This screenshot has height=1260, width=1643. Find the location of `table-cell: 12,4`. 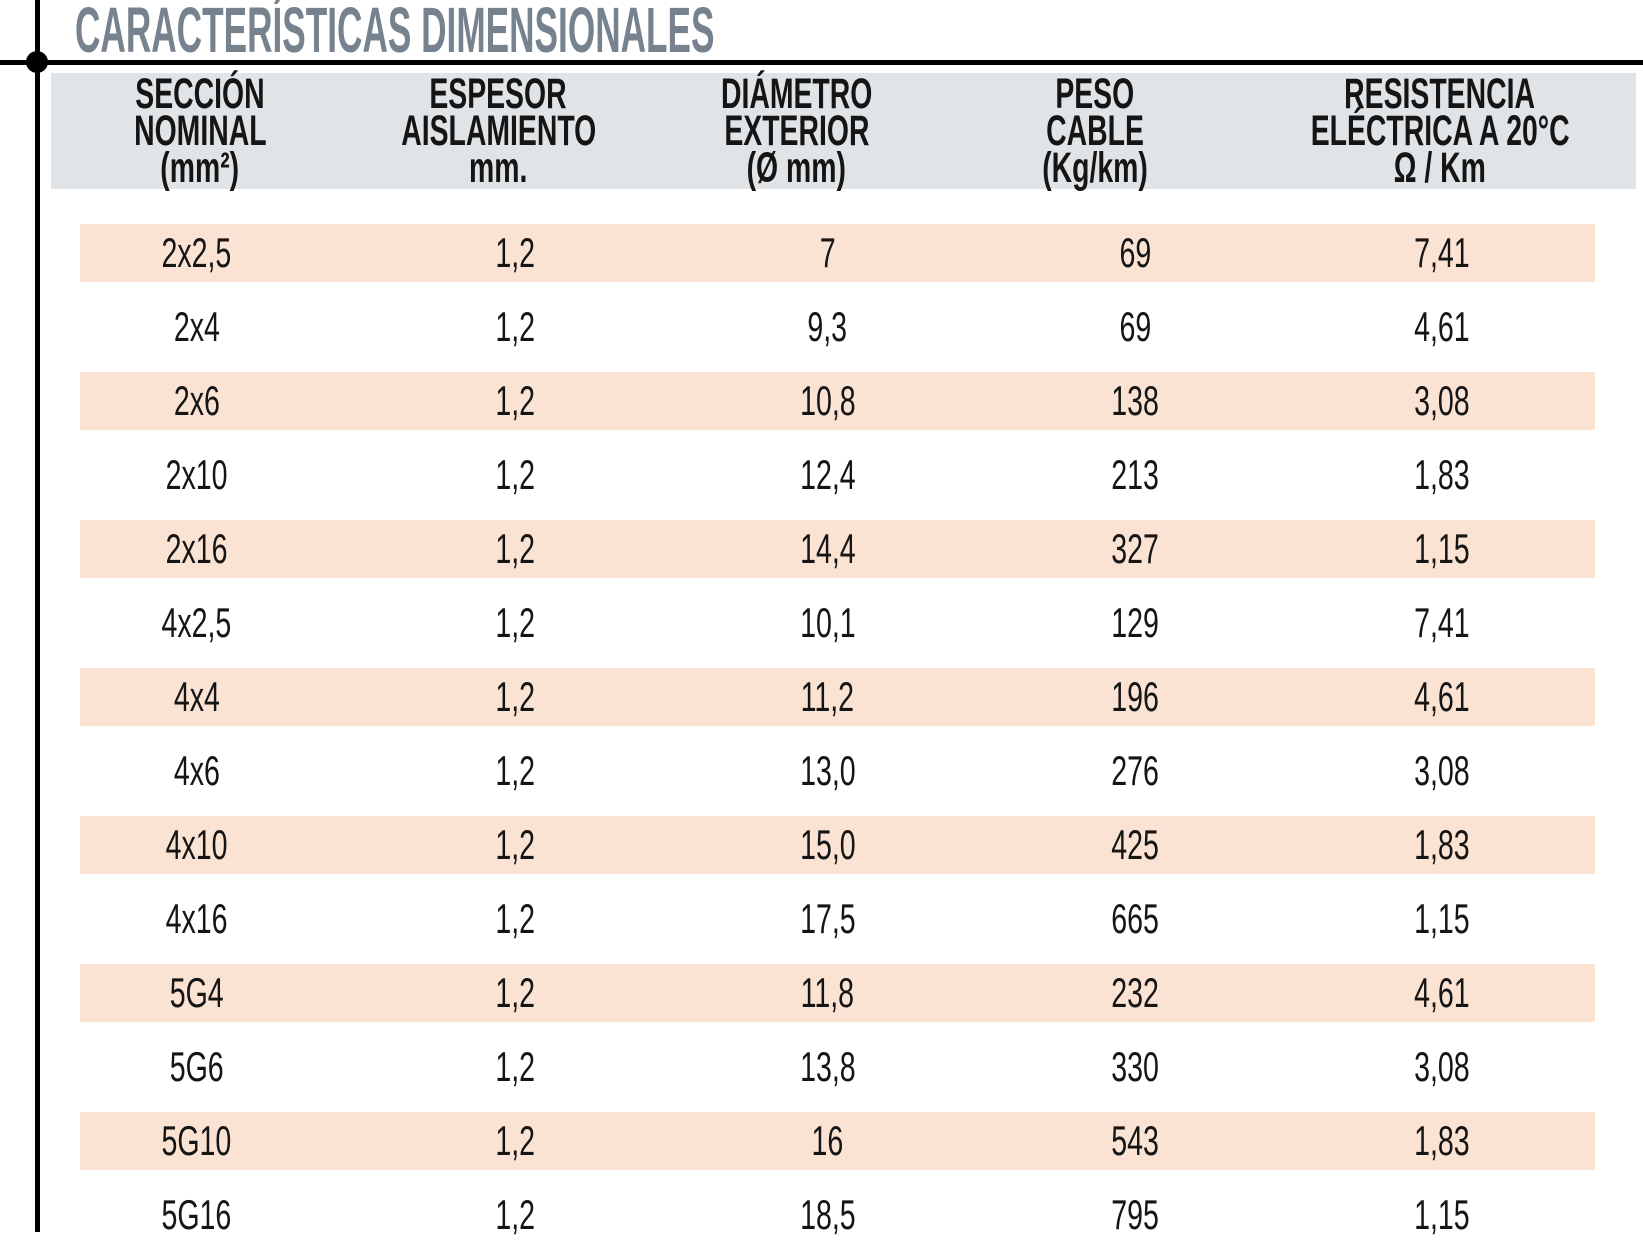

table-cell: 12,4 is located at coordinates (828, 475).